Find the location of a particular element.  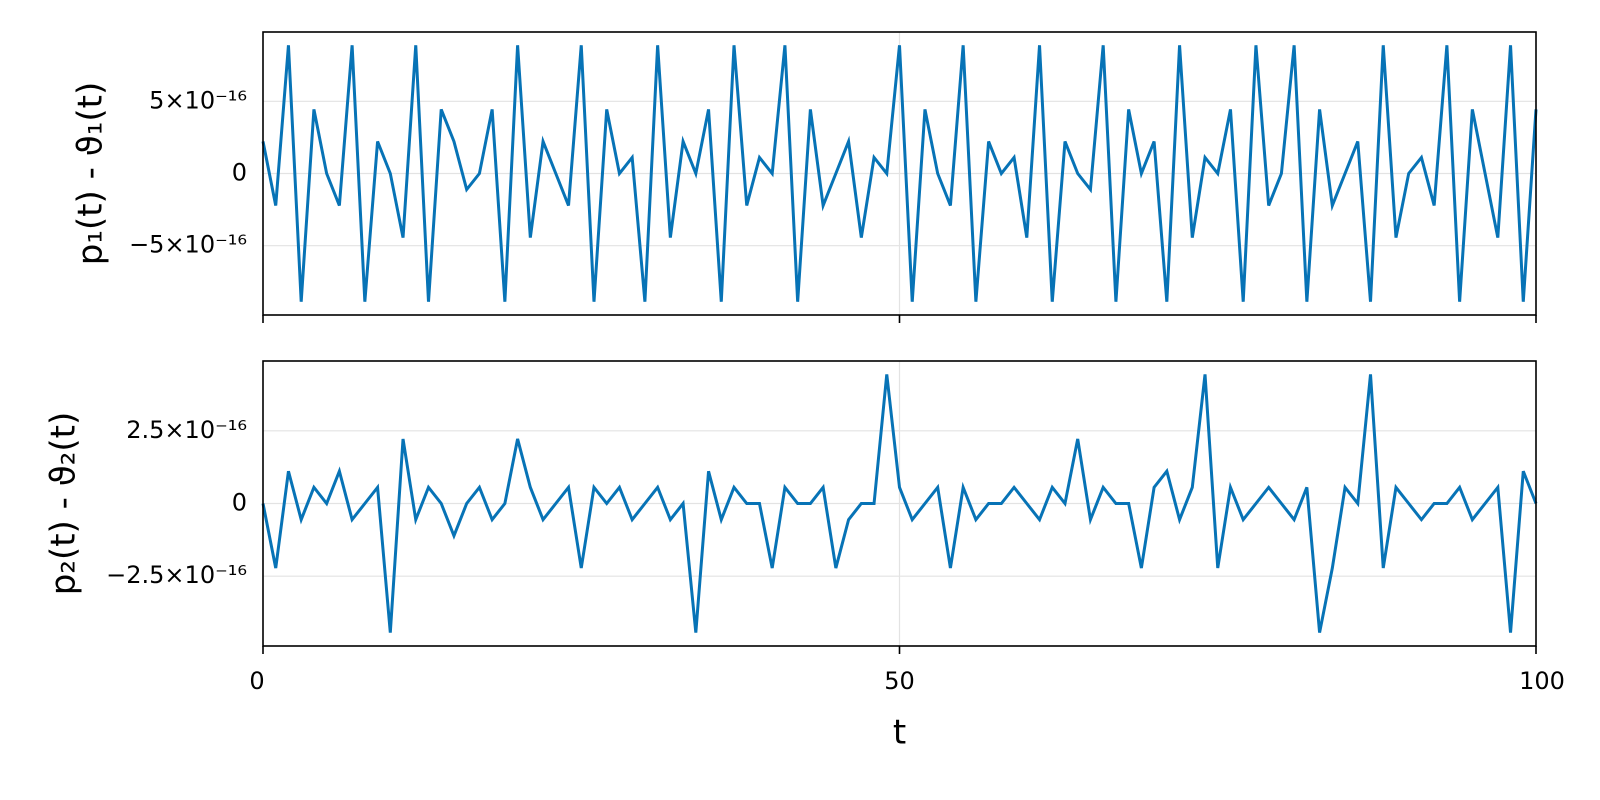

x-axis-label: t is located at coordinates (899, 733).